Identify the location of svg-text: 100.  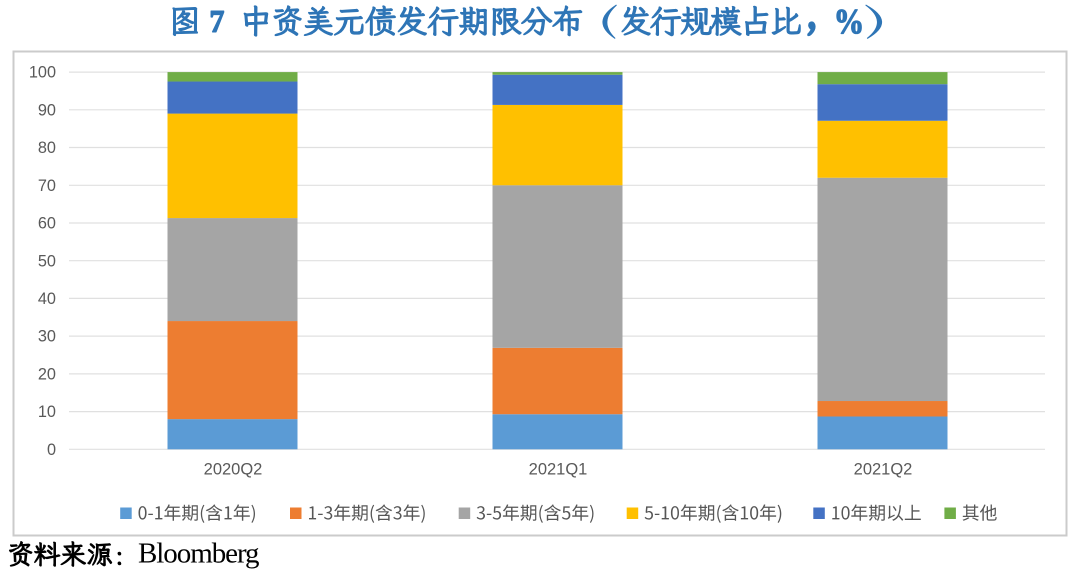
(42, 73).